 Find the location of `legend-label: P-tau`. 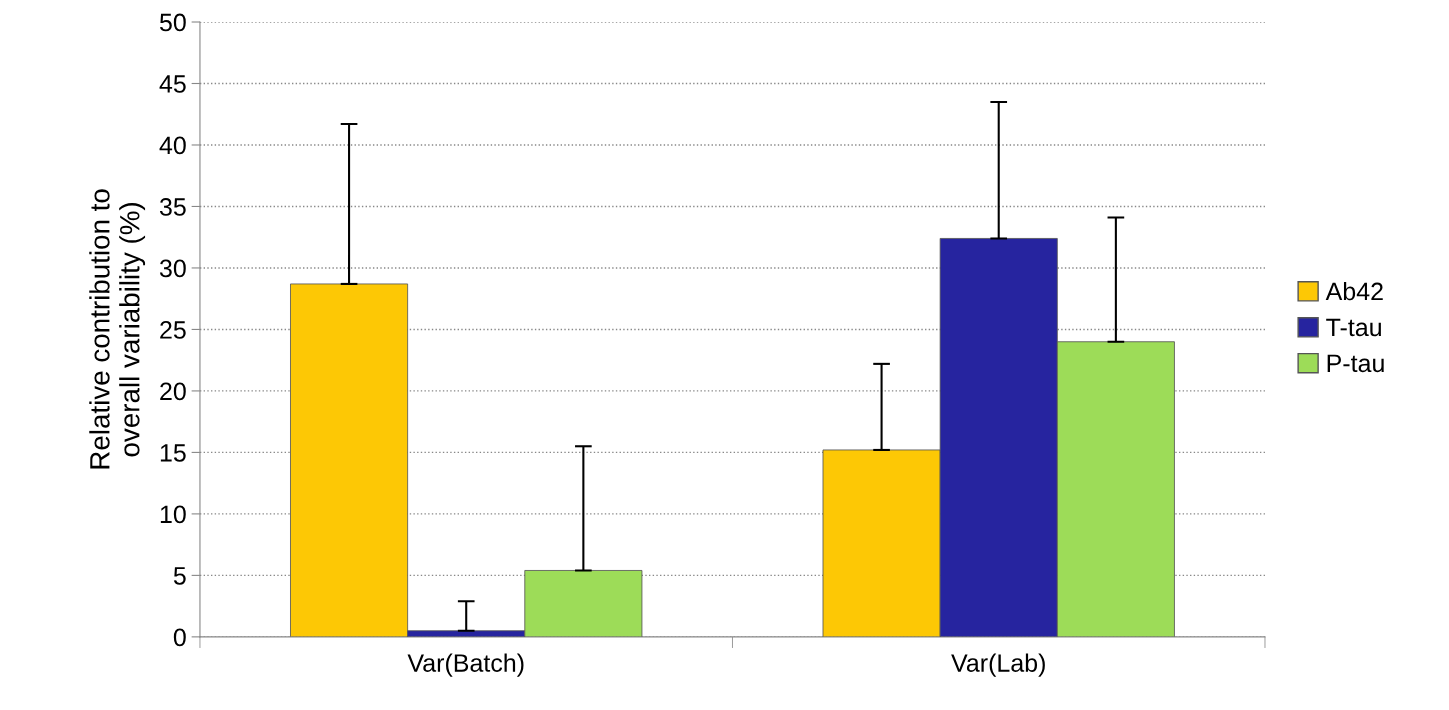

legend-label: P-tau is located at coordinates (1355, 363).